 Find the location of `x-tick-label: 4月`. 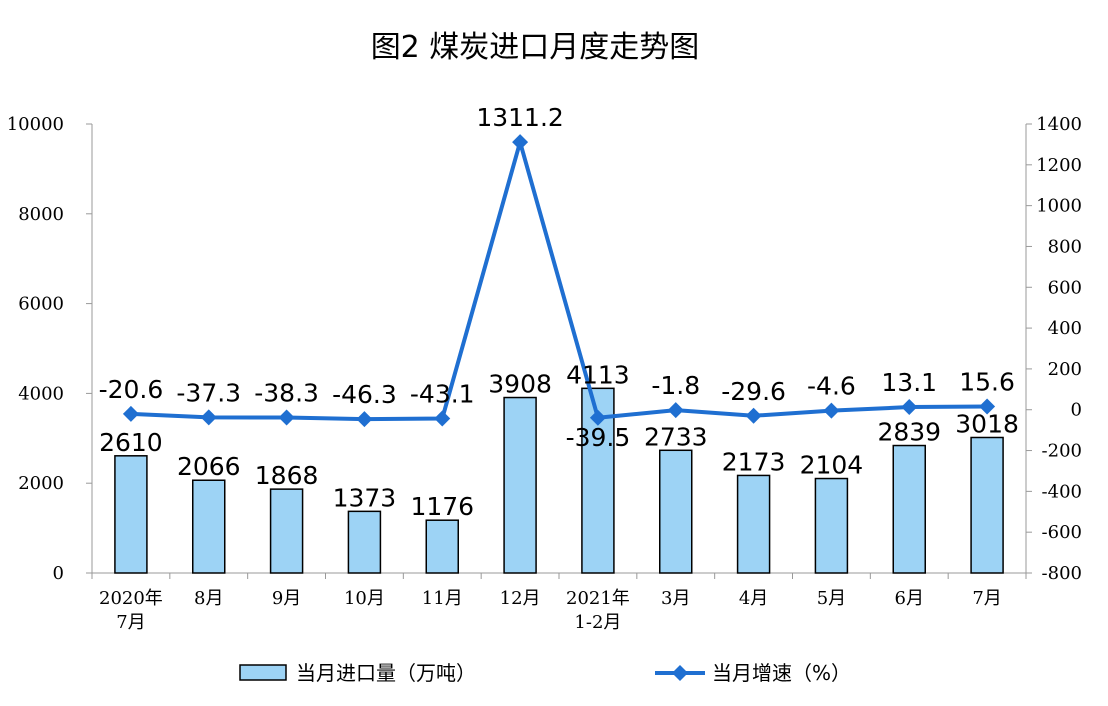

x-tick-label: 4月 is located at coordinates (753, 598).